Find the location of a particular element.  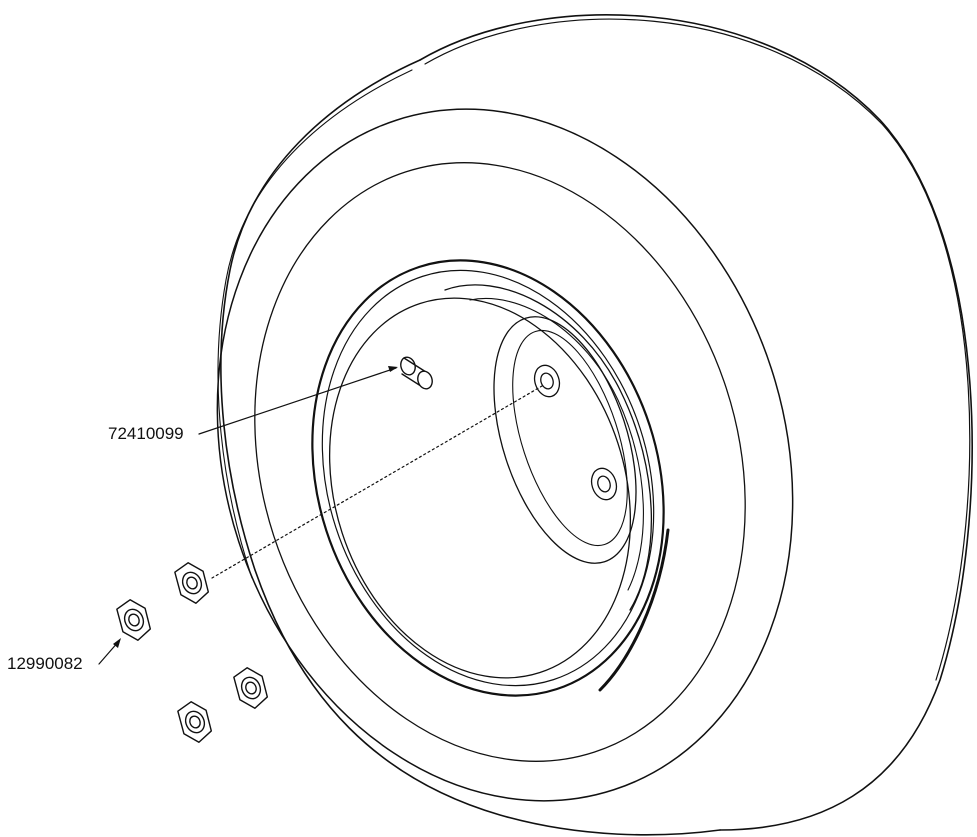

leader-line-valve is located at coordinates (297, 401).